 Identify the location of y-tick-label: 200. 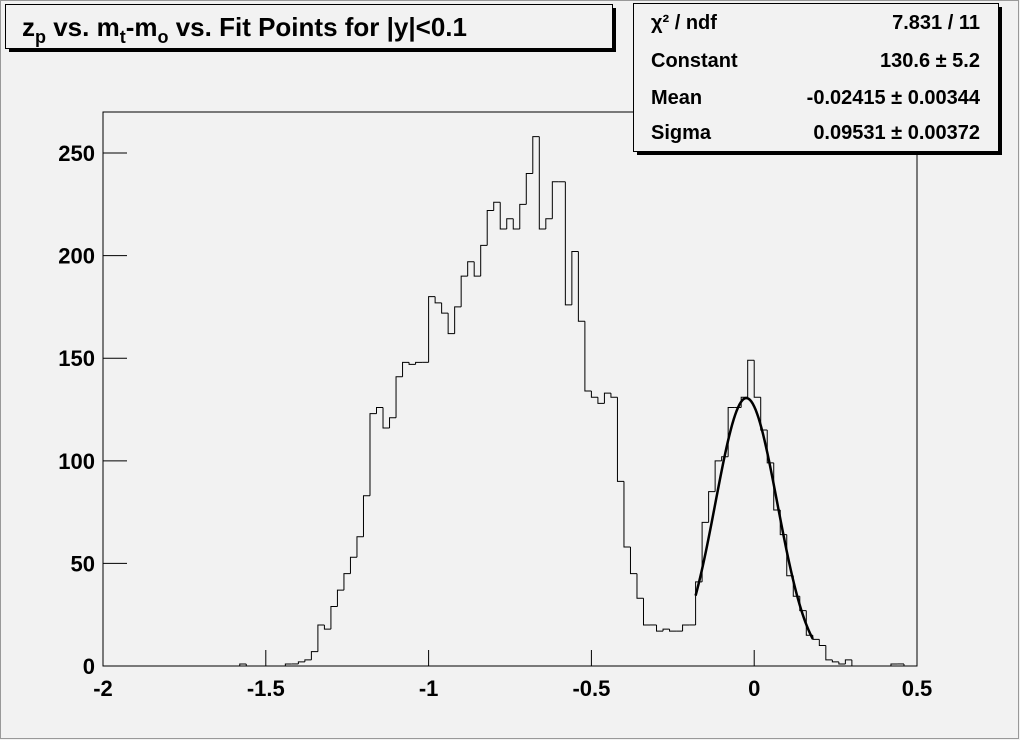
(76, 256).